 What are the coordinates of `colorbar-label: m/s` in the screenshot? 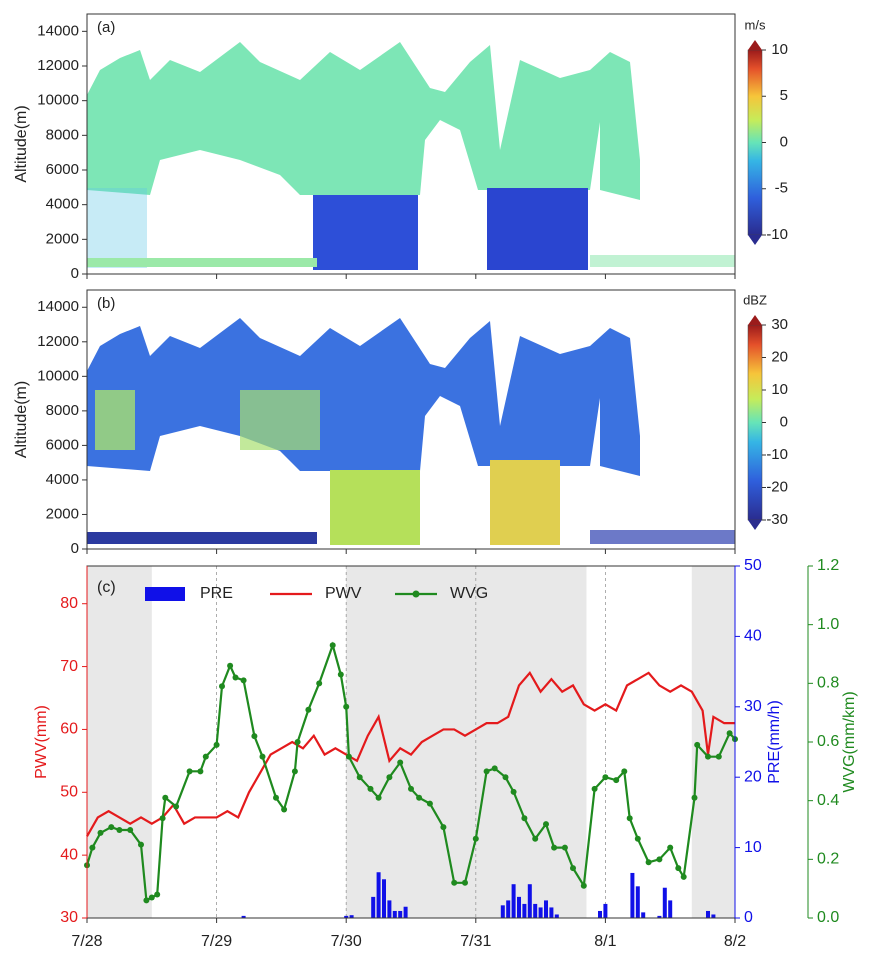 It's located at (755, 24).